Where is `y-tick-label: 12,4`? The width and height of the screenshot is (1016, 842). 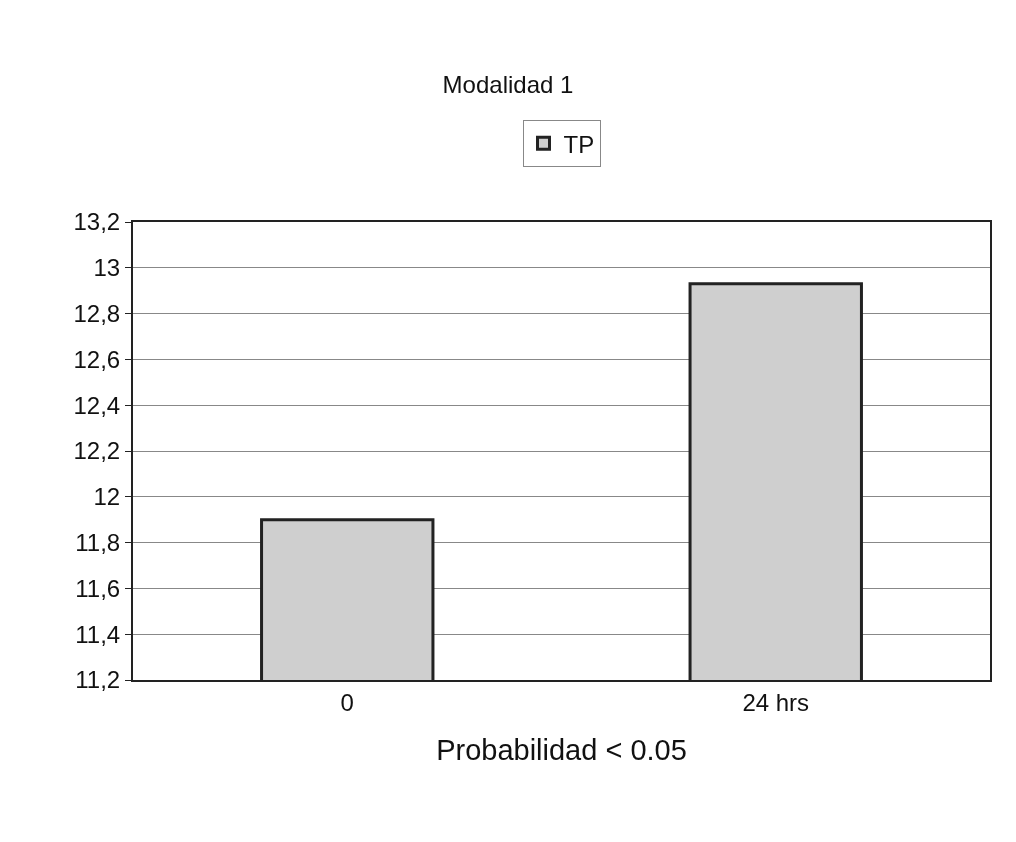 y-tick-label: 12,4 is located at coordinates (97, 405).